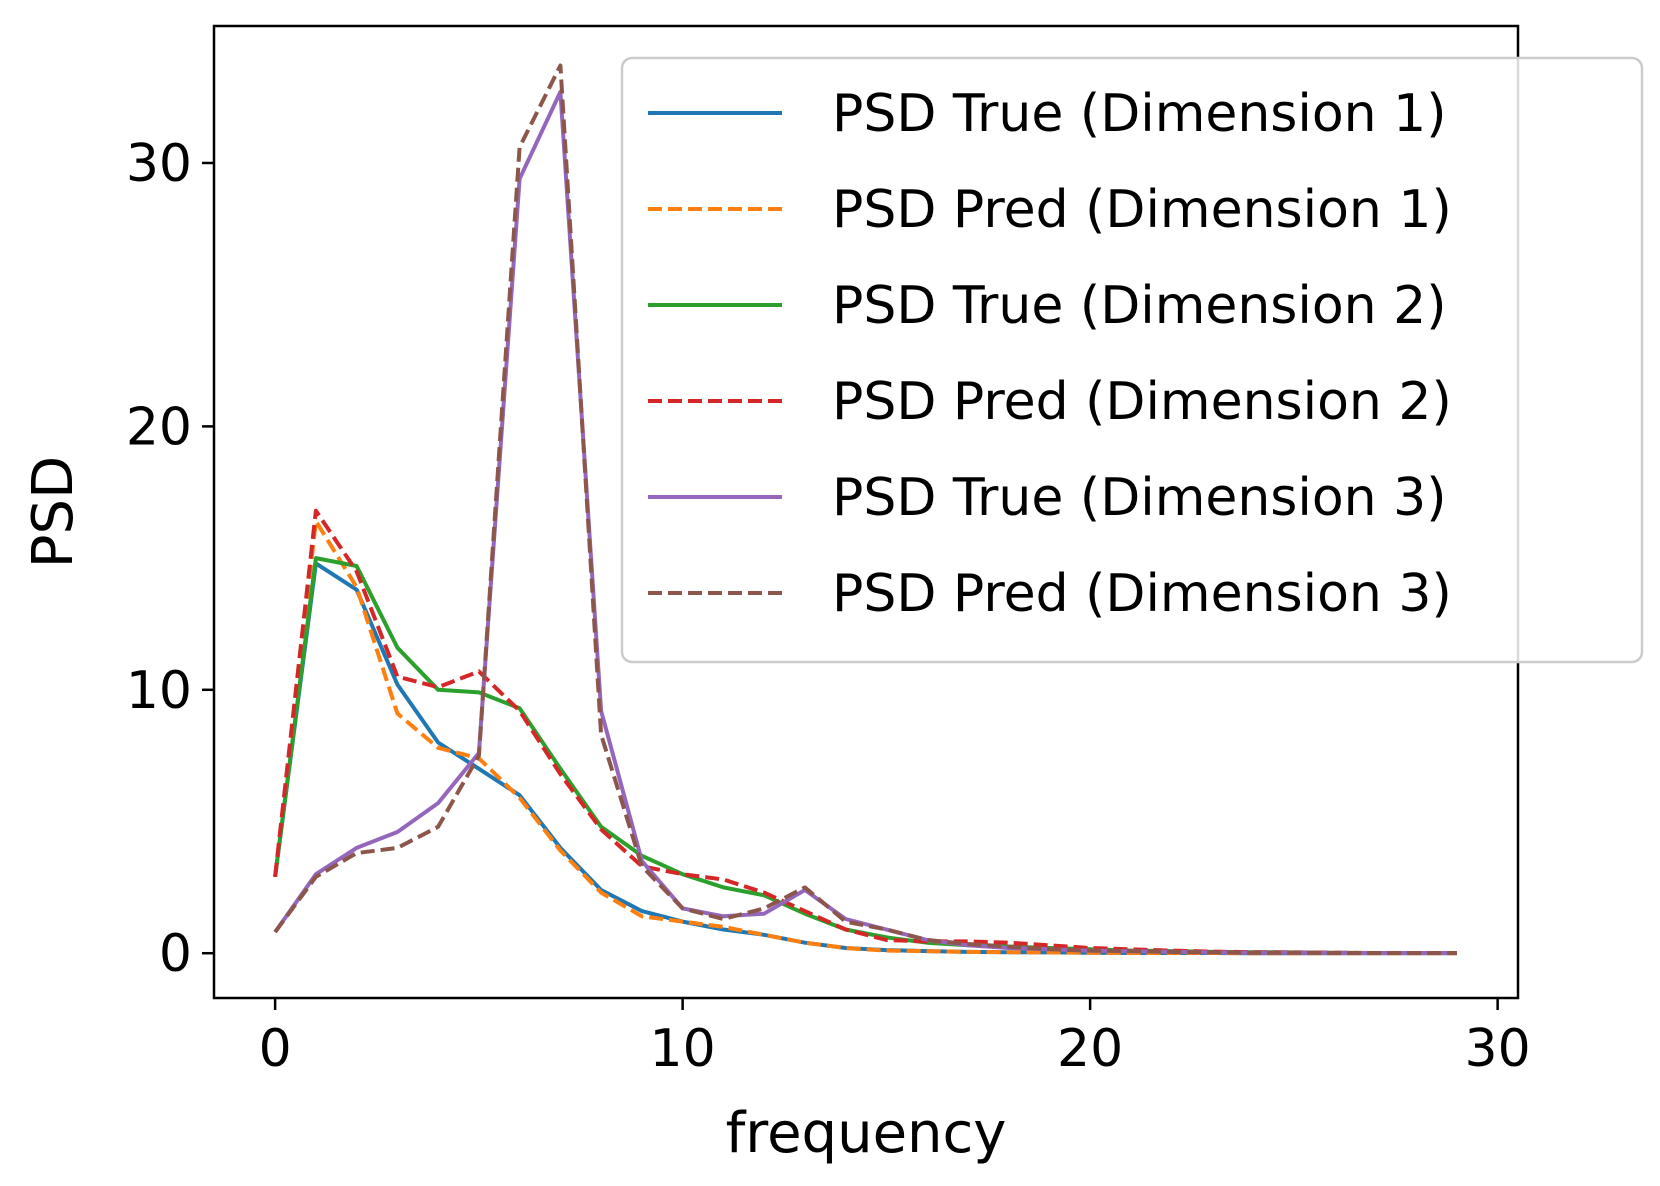 The width and height of the screenshot is (1660, 1186). Describe the element at coordinates (159, 691) in the screenshot. I see `y-tick-label: 10` at that location.